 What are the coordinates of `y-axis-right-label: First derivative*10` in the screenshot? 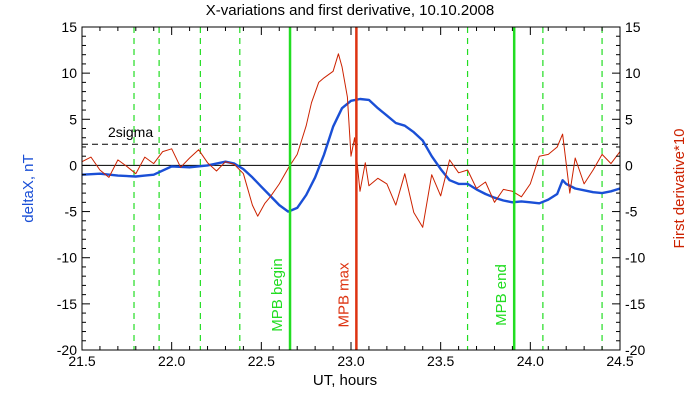 It's located at (679, 188).